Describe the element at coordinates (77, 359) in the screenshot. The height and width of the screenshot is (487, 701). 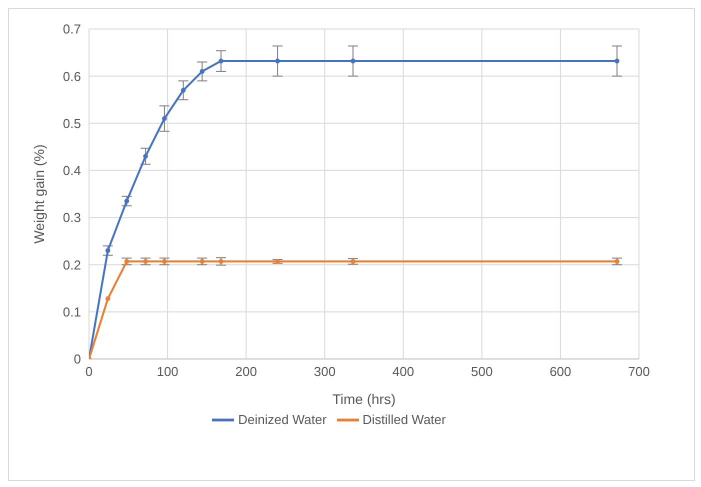
I see `y-tick-label: 0` at that location.